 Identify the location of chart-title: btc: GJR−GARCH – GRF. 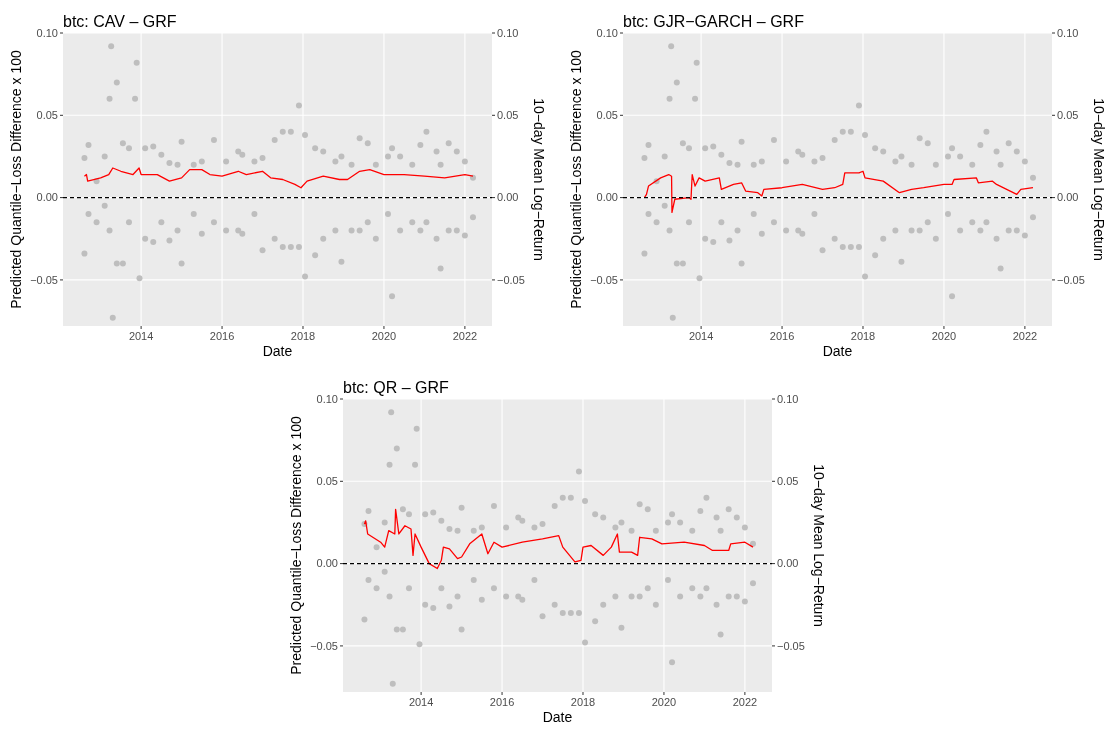
(714, 21).